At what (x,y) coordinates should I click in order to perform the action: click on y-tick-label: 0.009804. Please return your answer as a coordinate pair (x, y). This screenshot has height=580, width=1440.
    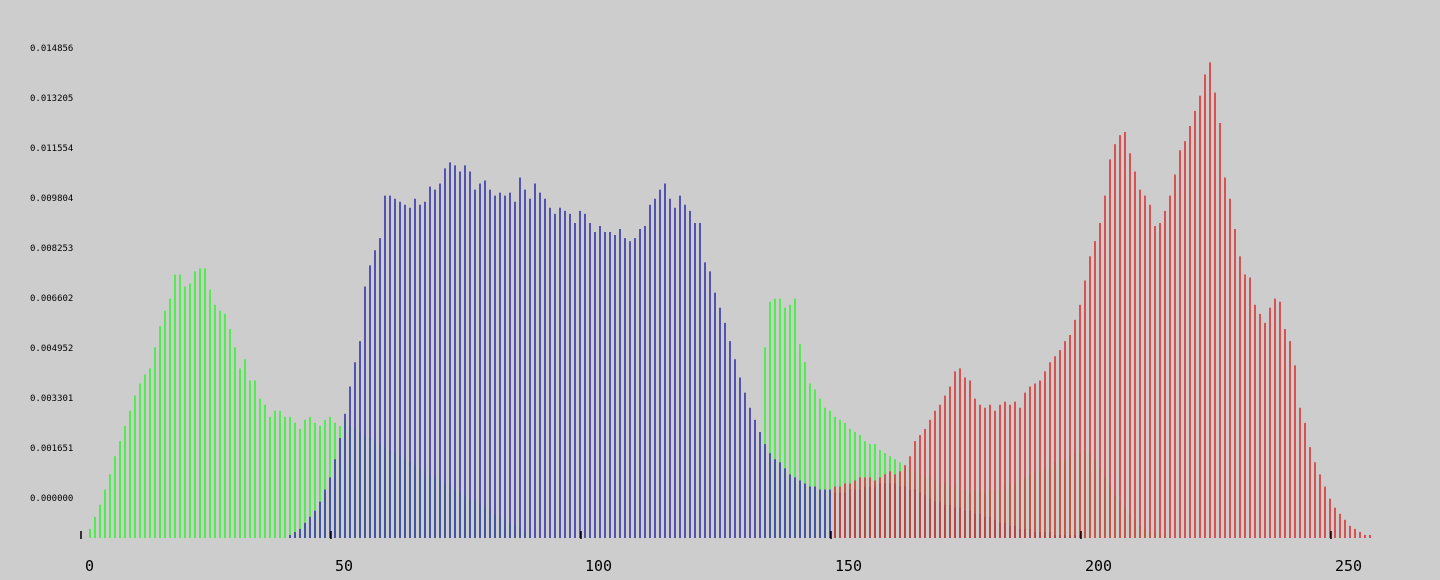
    Looking at the image, I should click on (51, 199).